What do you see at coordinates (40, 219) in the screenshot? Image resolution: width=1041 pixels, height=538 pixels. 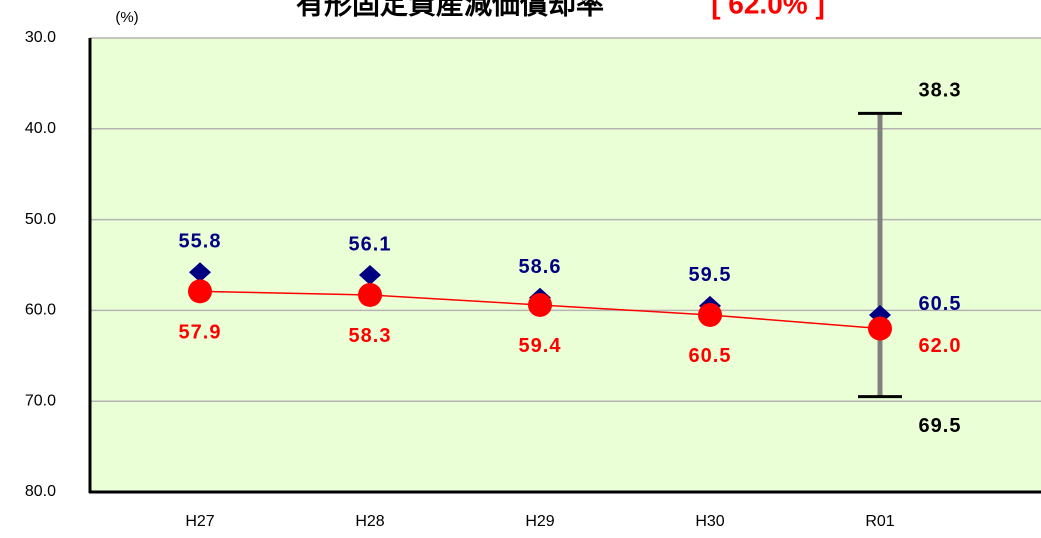 I see `y-tick-label: 50.0` at bounding box center [40, 219].